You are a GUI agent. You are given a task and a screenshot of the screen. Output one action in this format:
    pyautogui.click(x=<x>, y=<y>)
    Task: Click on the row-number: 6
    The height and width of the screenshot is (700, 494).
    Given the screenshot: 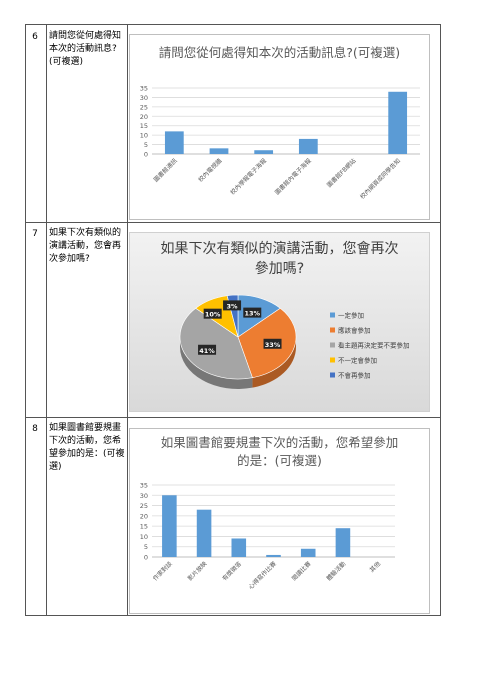 What is the action you would take?
    pyautogui.click(x=35, y=37)
    